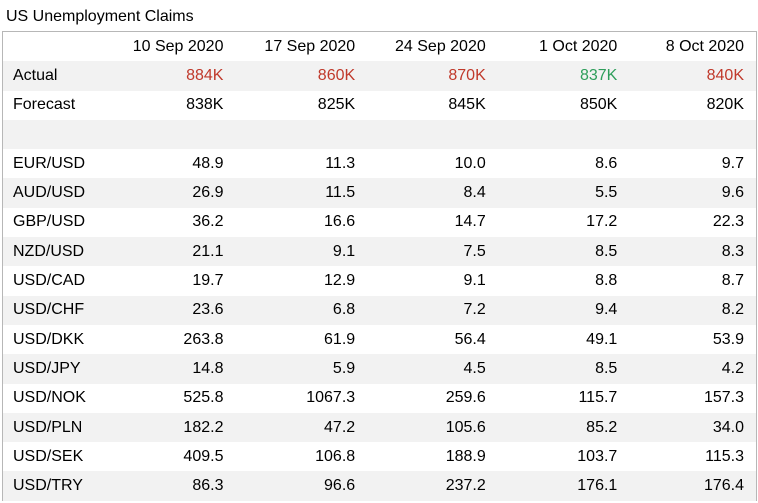  I want to click on actual-row: Actual 884K 860K 870K 837K 840K, so click(379, 76).